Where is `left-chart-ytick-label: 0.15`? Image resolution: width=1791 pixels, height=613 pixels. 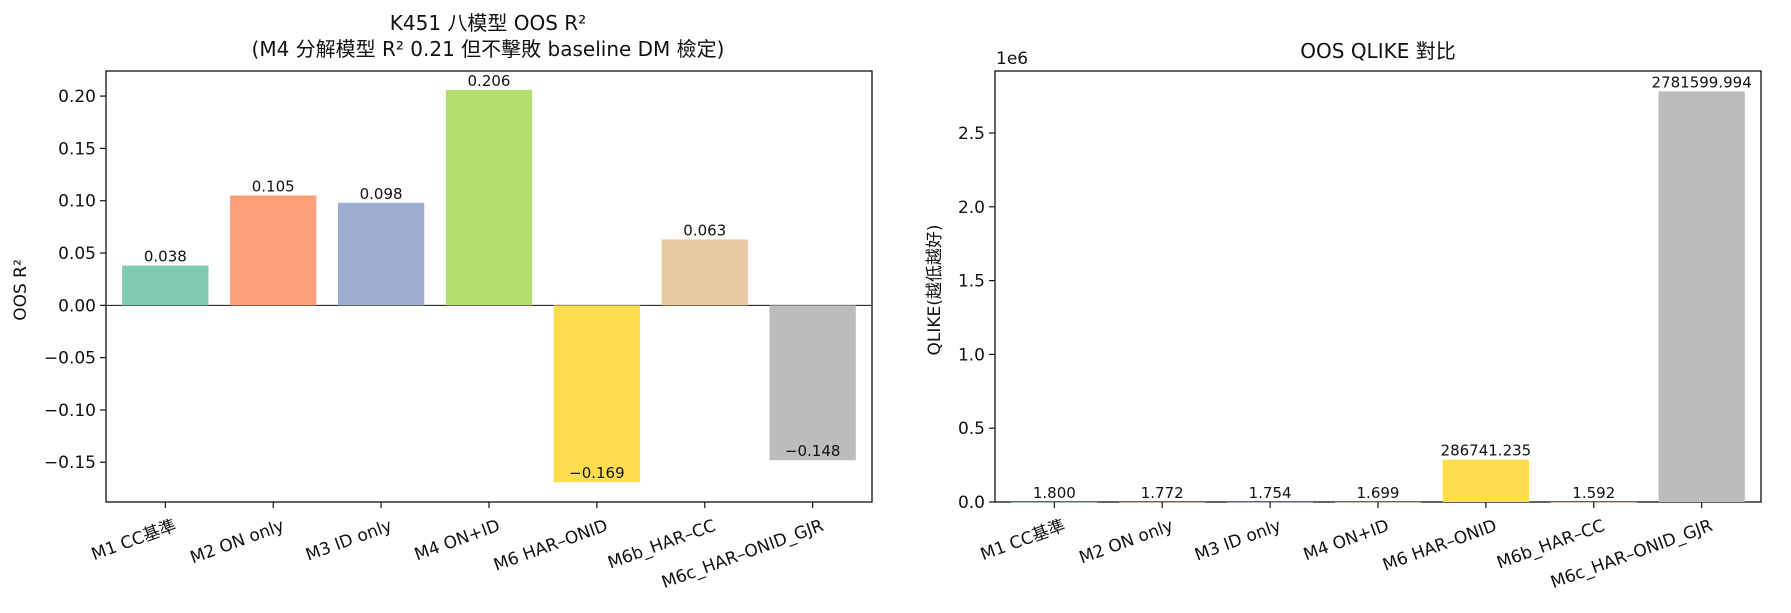 left-chart-ytick-label: 0.15 is located at coordinates (77, 149).